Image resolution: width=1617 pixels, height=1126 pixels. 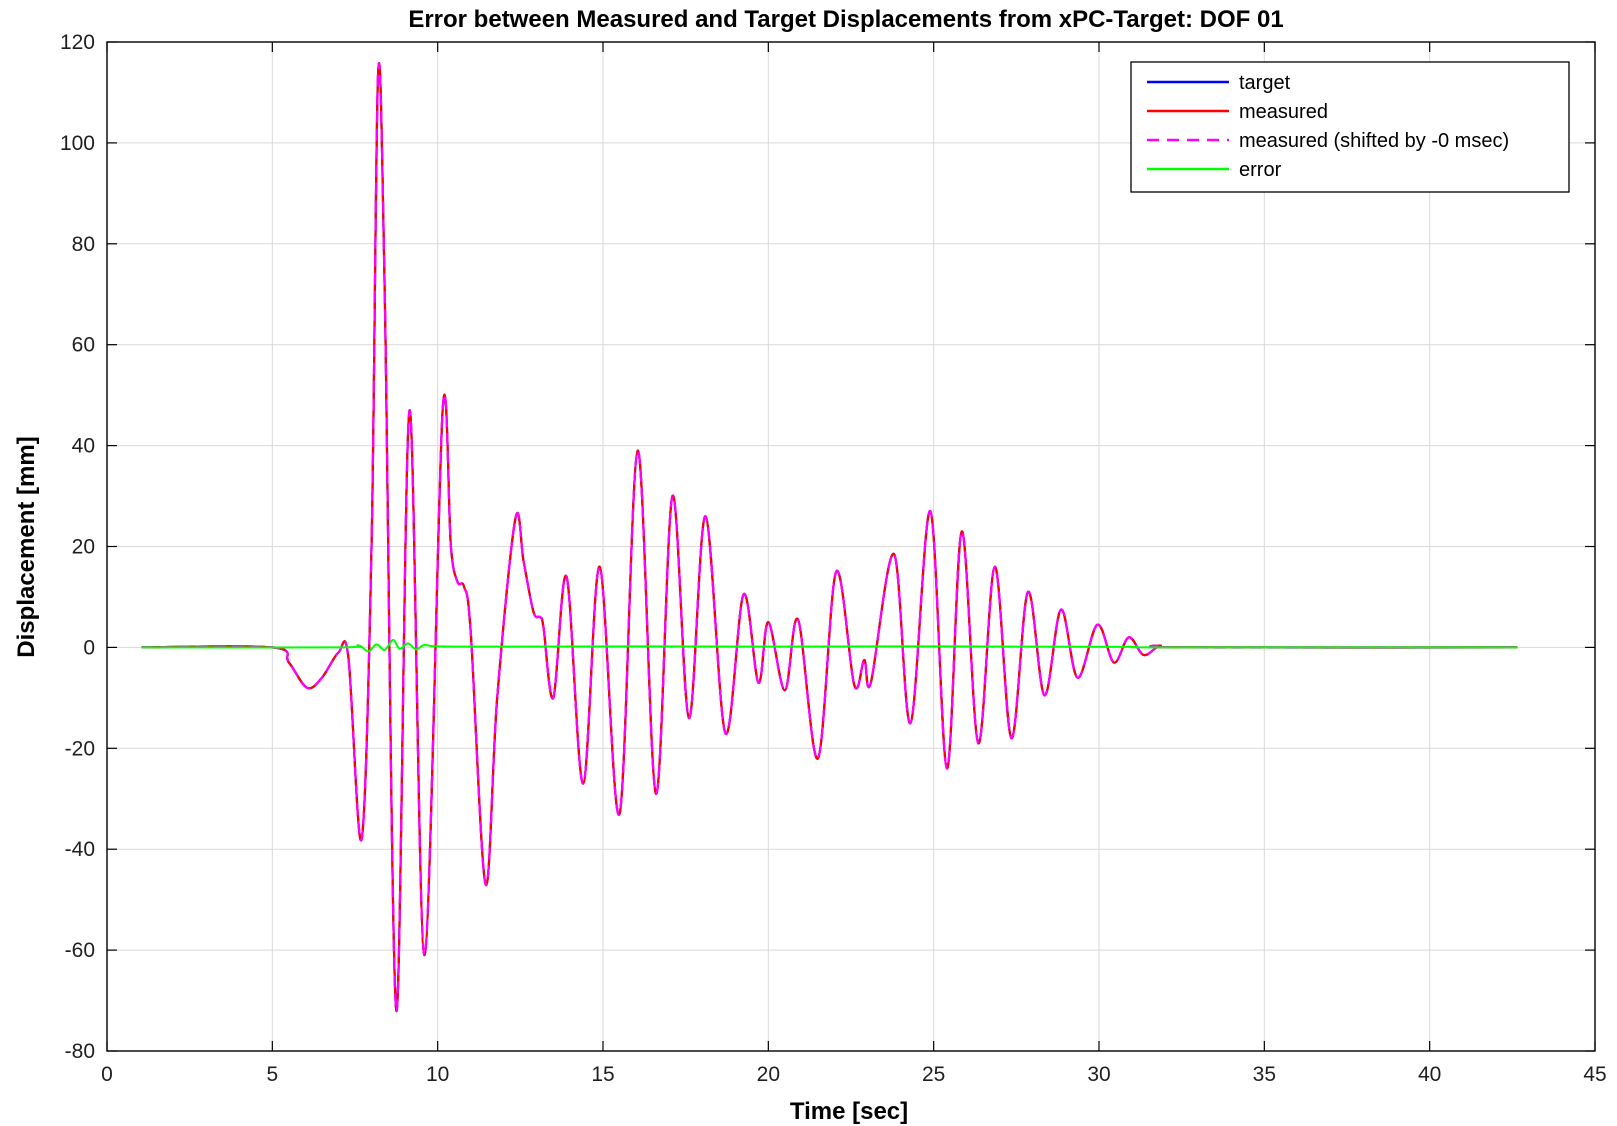 I want to click on legend-label-error: error, so click(x=1260, y=170).